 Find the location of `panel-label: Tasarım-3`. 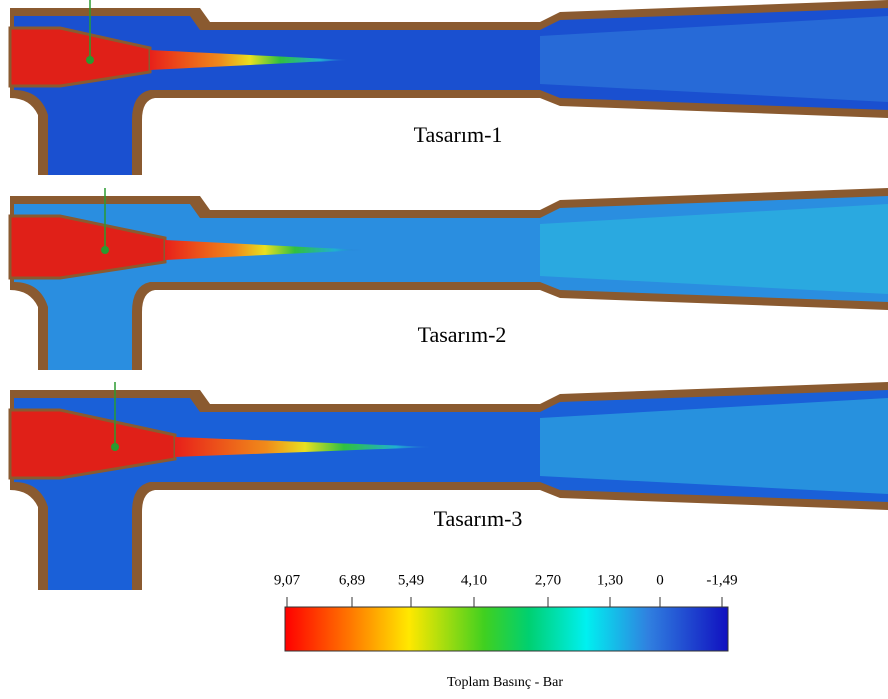

panel-label: Tasarım-3 is located at coordinates (478, 518).